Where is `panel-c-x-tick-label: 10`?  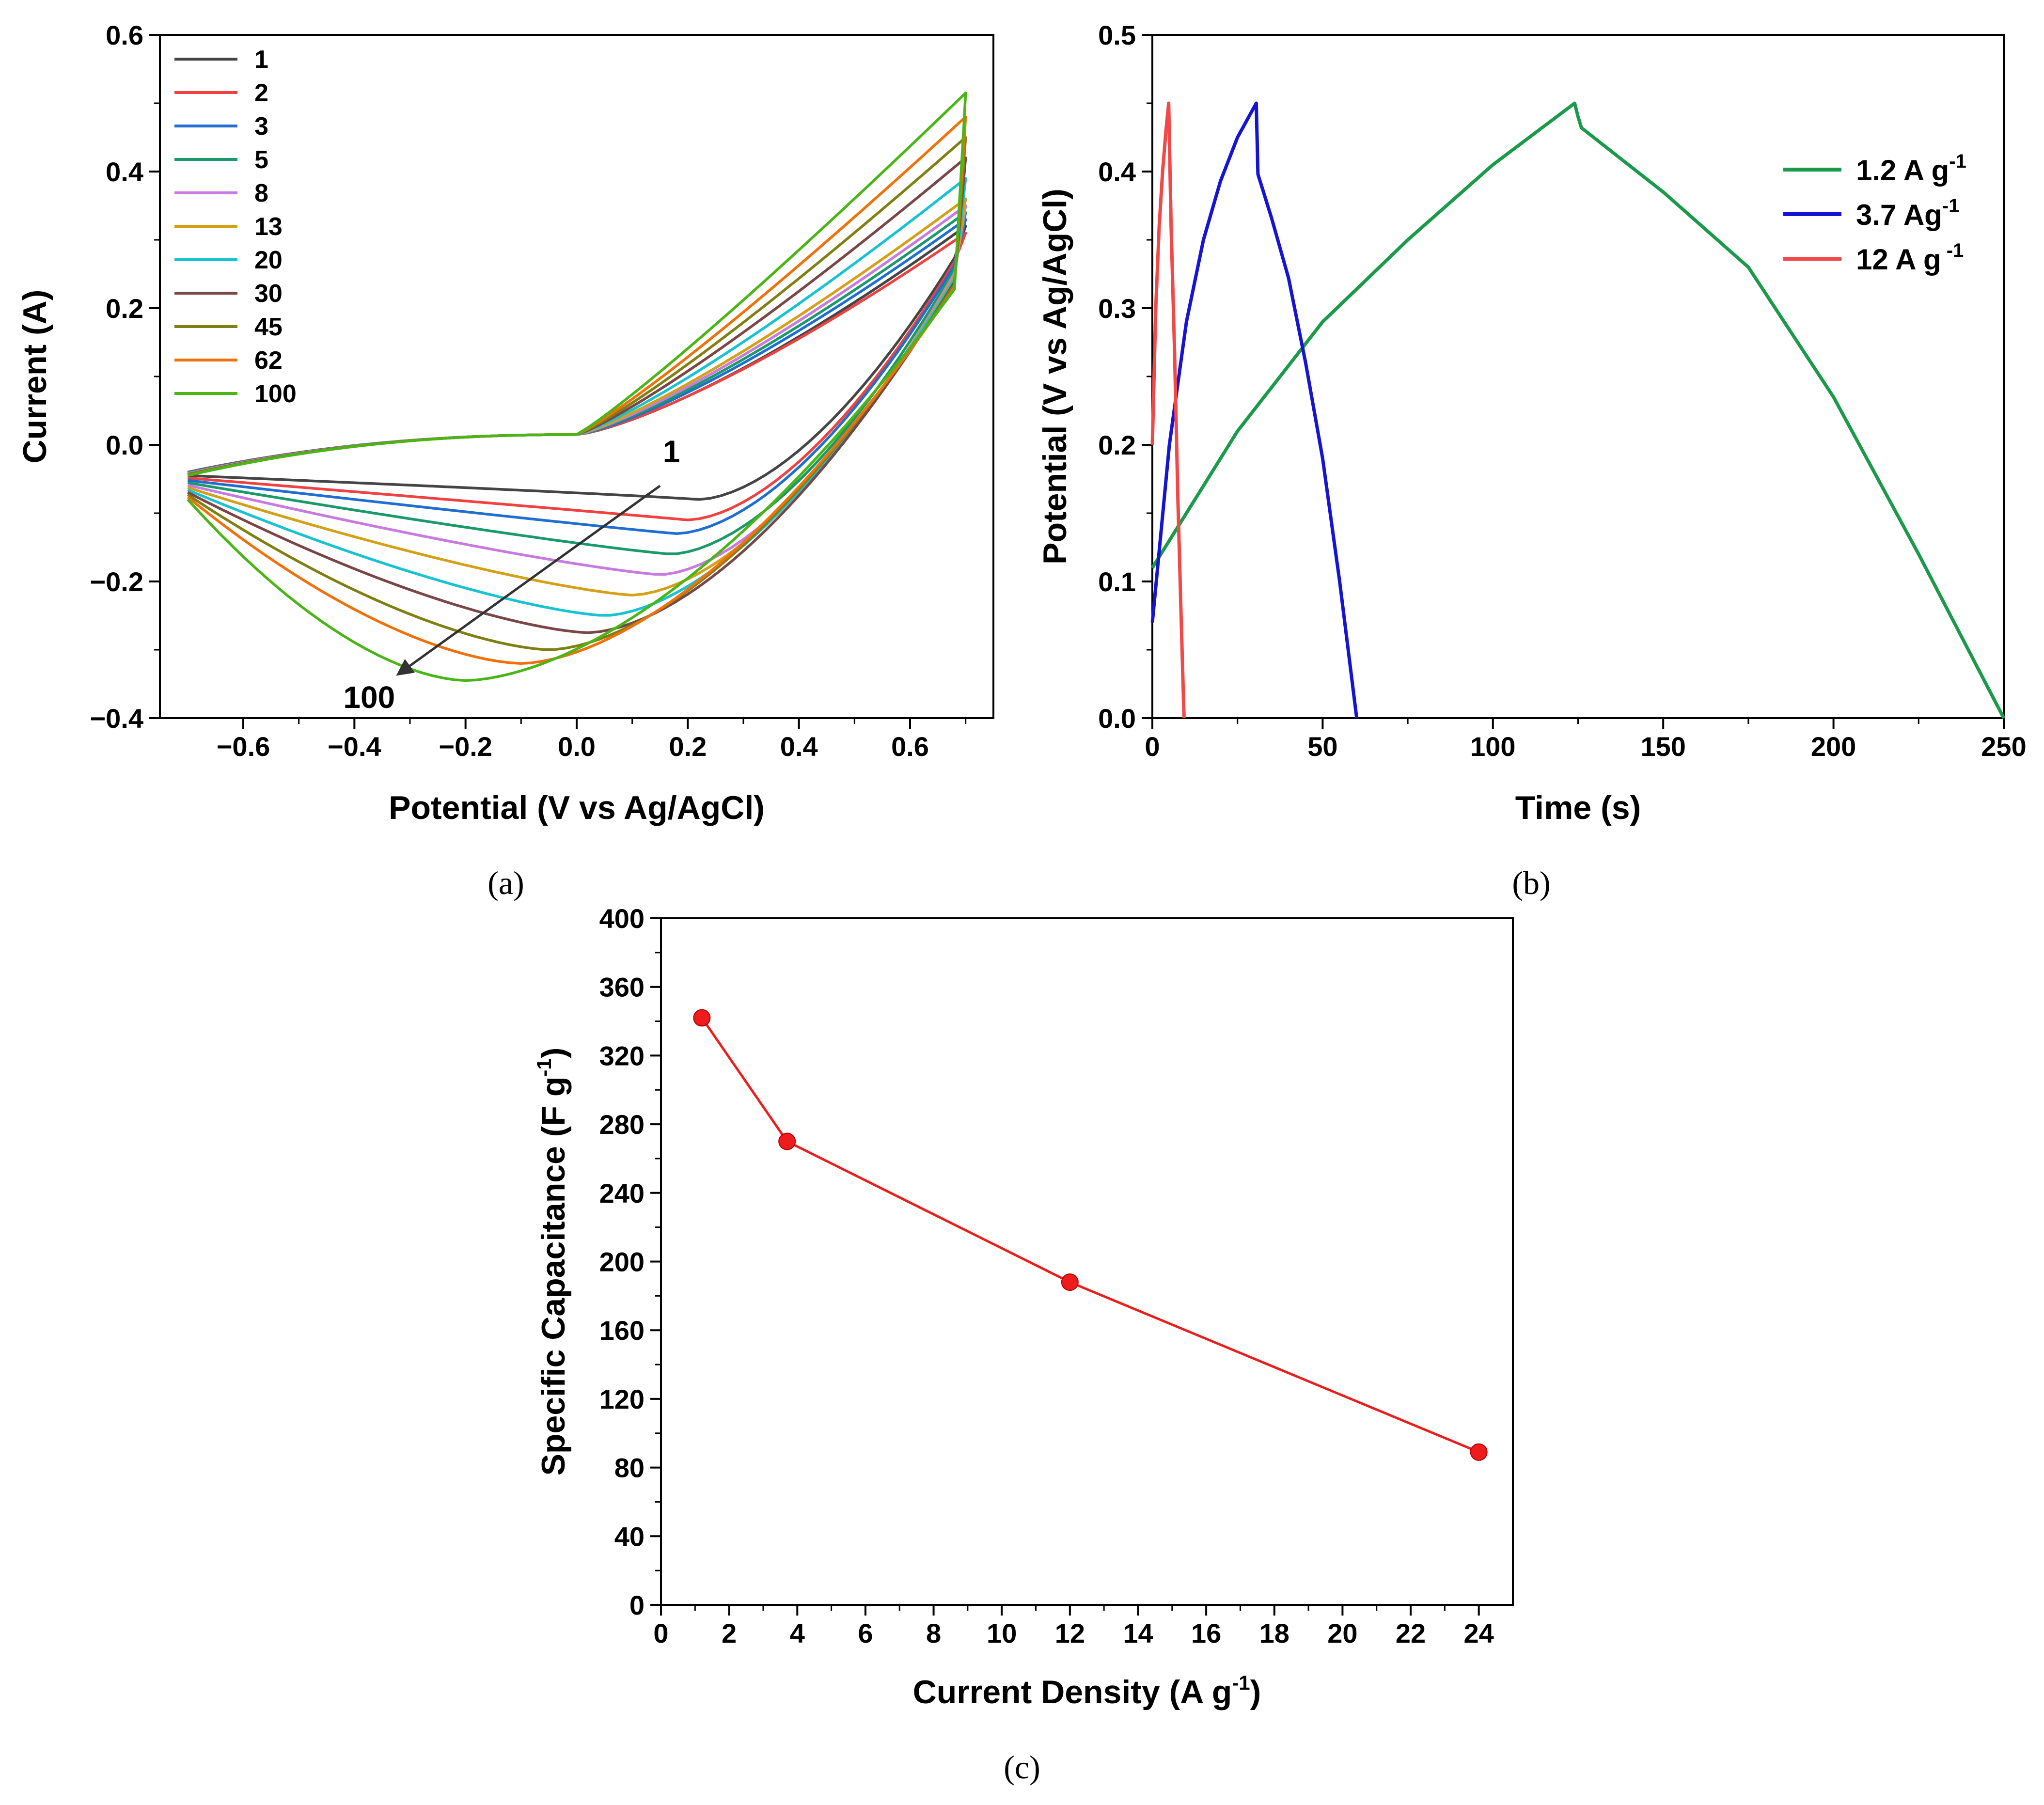 panel-c-x-tick-label: 10 is located at coordinates (1002, 1633).